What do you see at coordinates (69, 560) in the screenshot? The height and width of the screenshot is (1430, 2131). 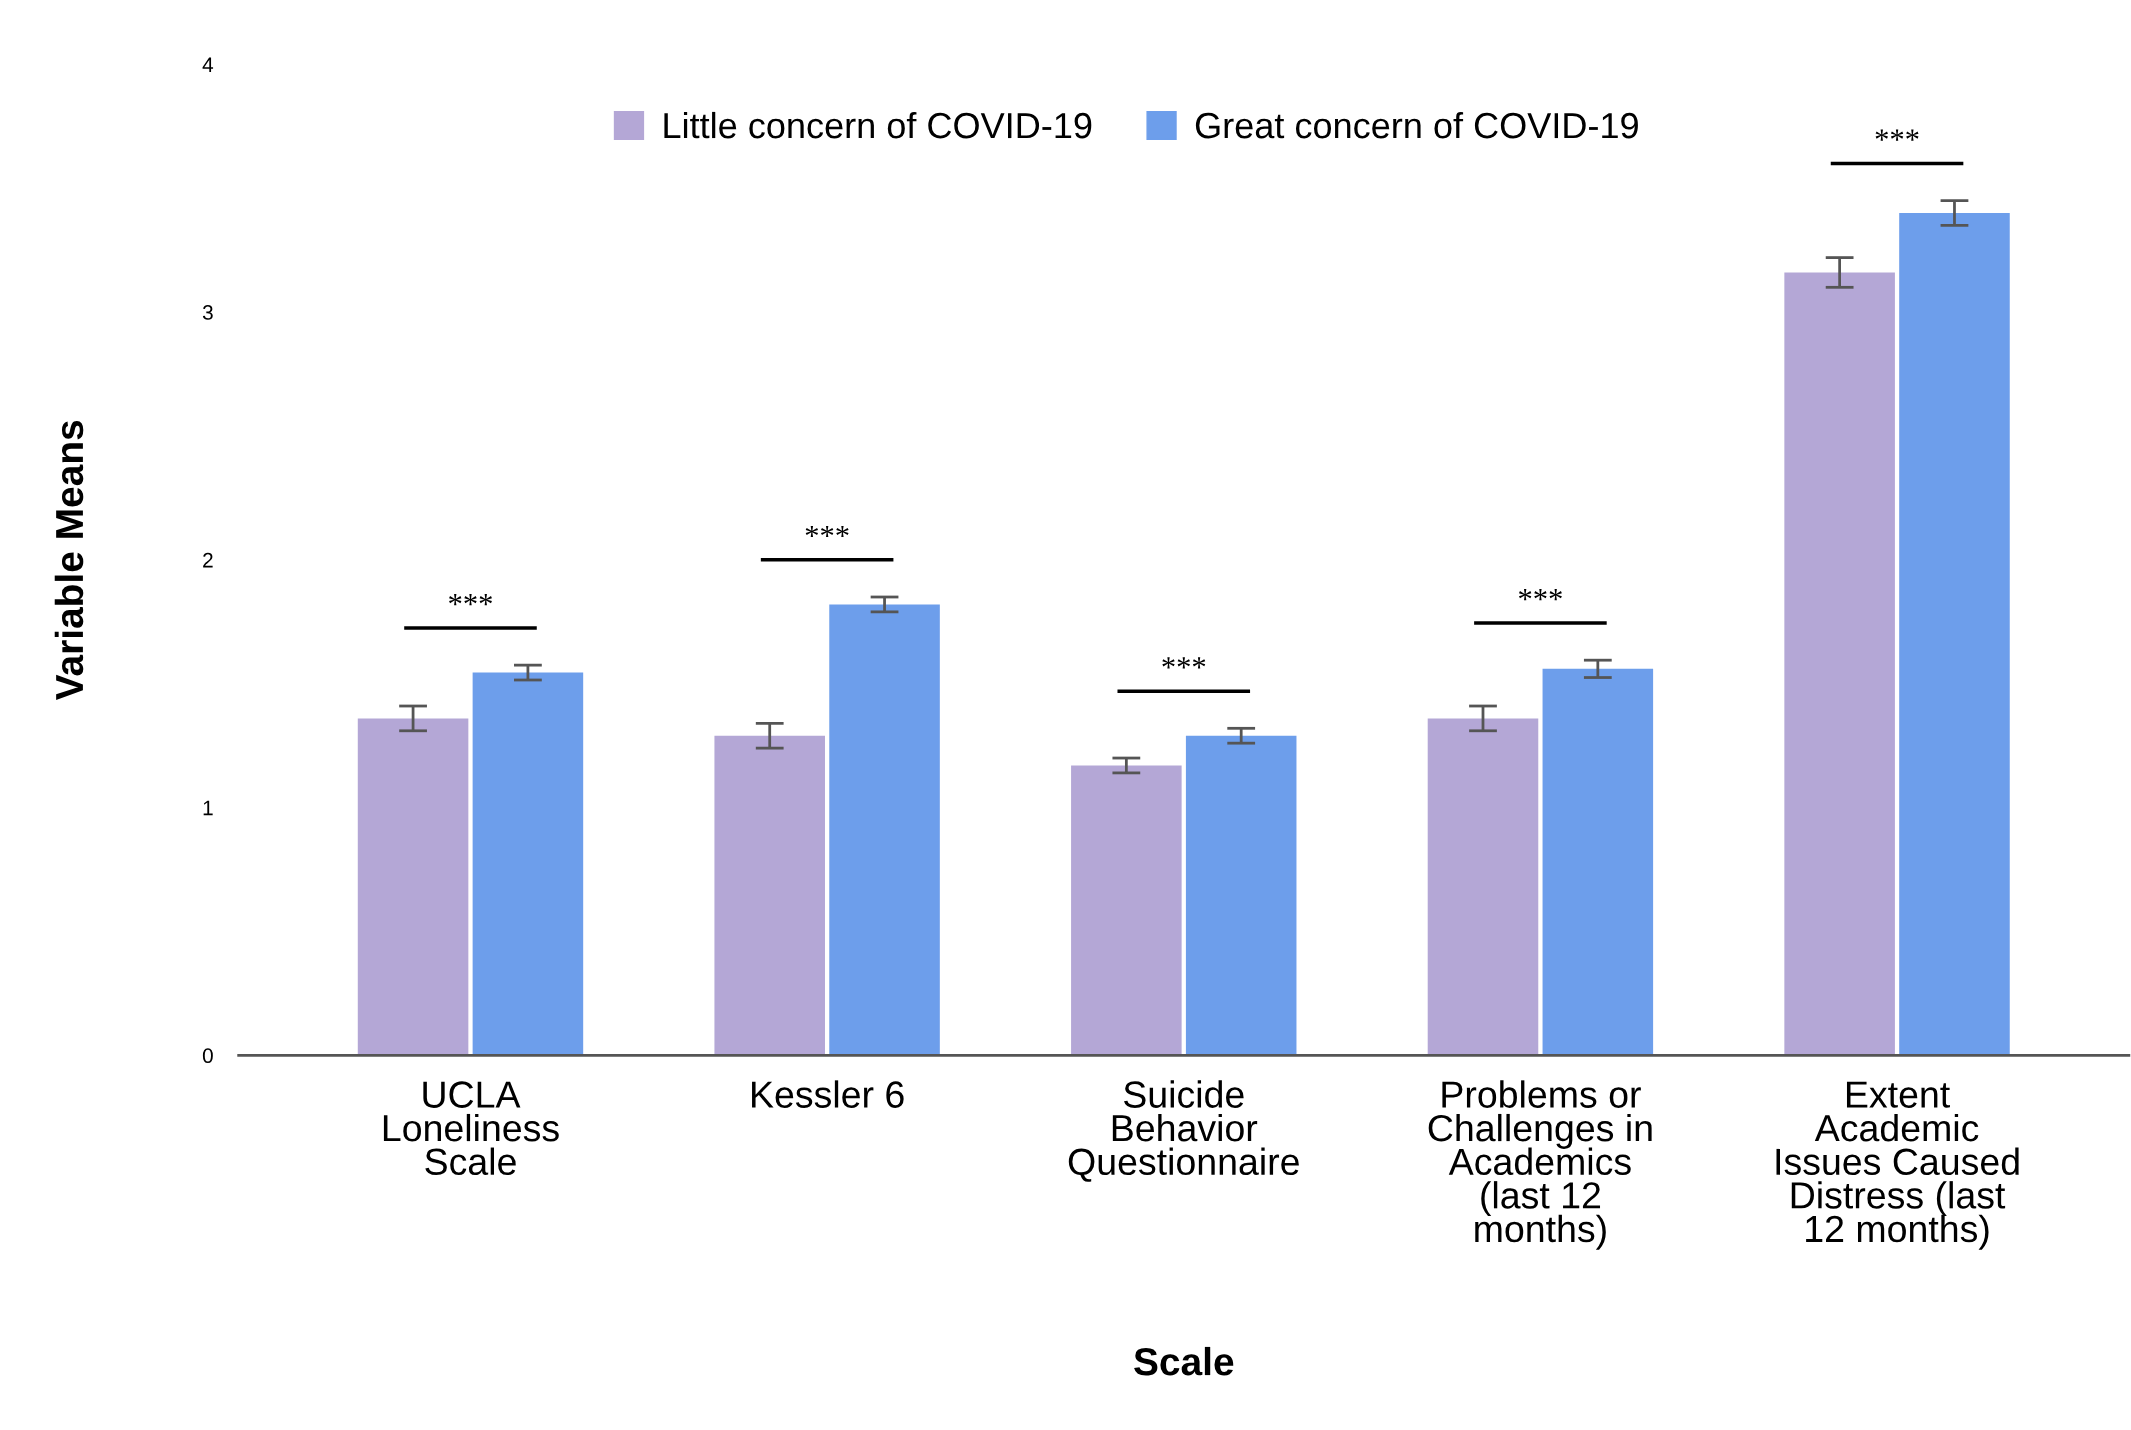 I see `y-axis-title: Variable Means` at bounding box center [69, 560].